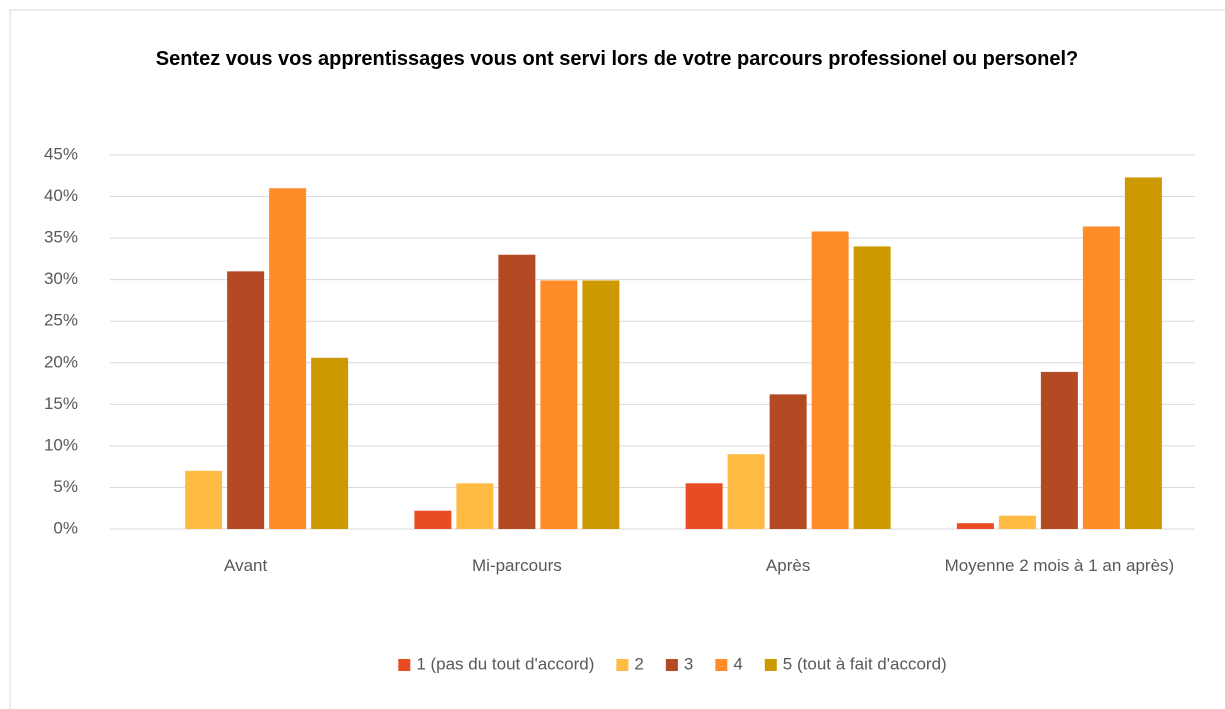  What do you see at coordinates (638, 663) in the screenshot?
I see `legend-label: 2` at bounding box center [638, 663].